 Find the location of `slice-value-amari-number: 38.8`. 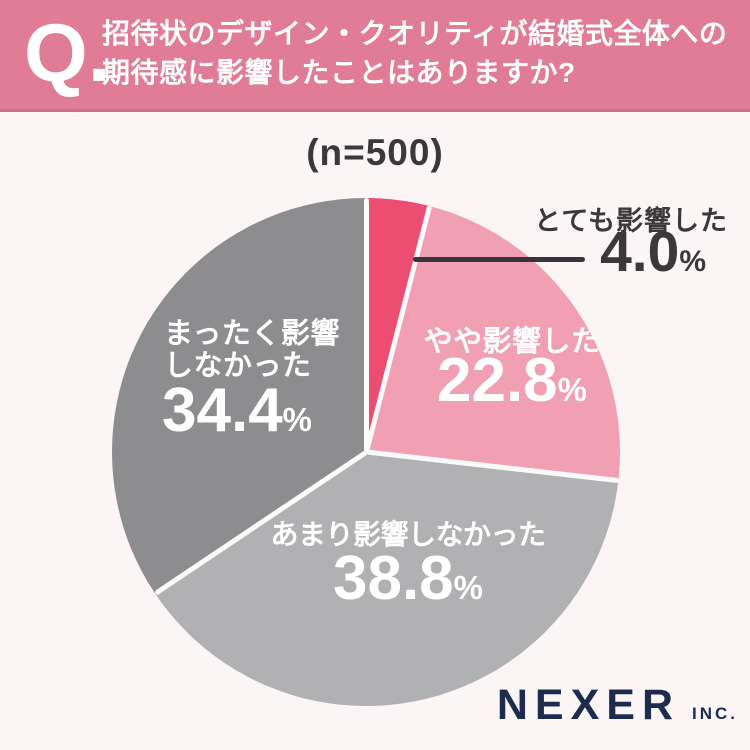

slice-value-amari-number: 38.8 is located at coordinates (393, 578).